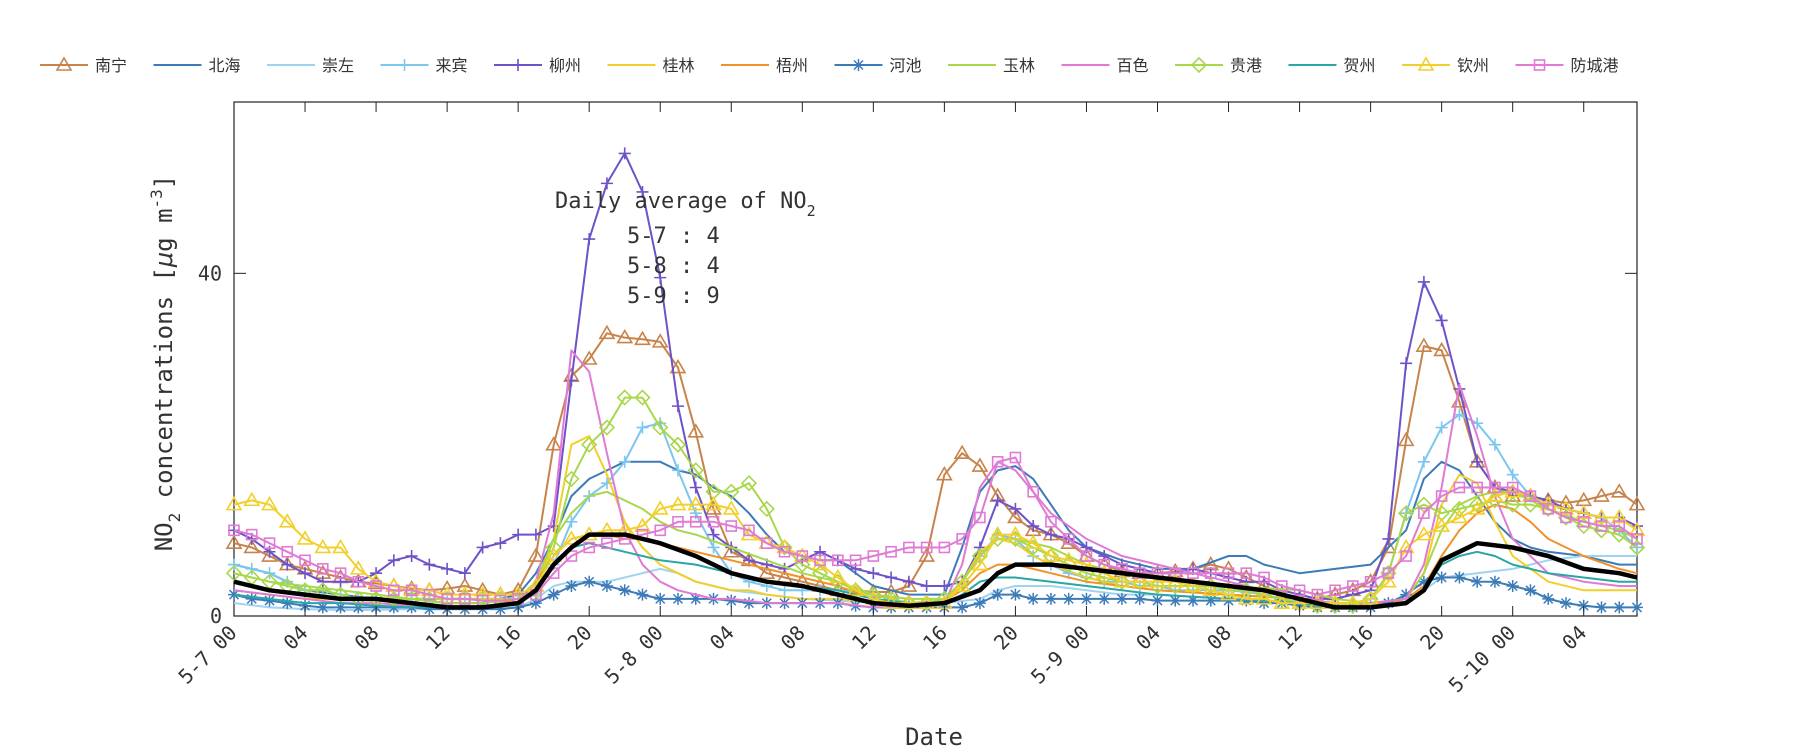 This screenshot has height=750, width=1800. Describe the element at coordinates (1567, 65) in the screenshot. I see `legend-entry: 防城港` at that location.